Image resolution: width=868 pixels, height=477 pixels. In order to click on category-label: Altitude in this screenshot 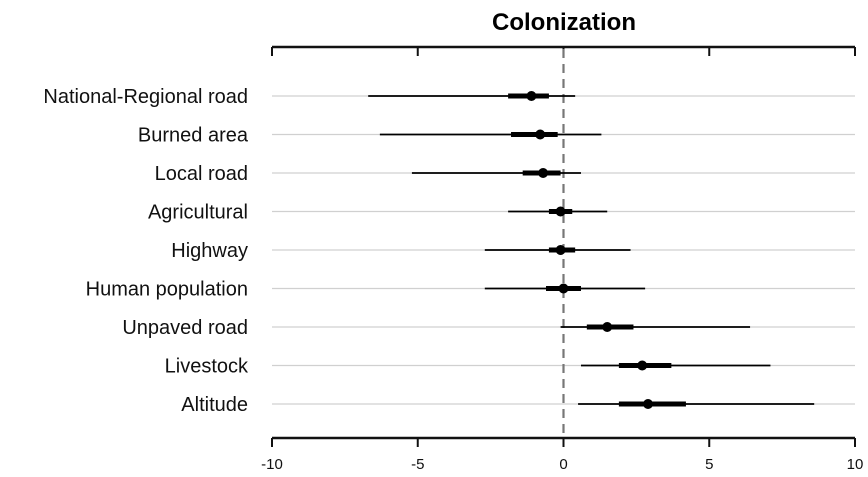, I will do `click(214, 405)`.